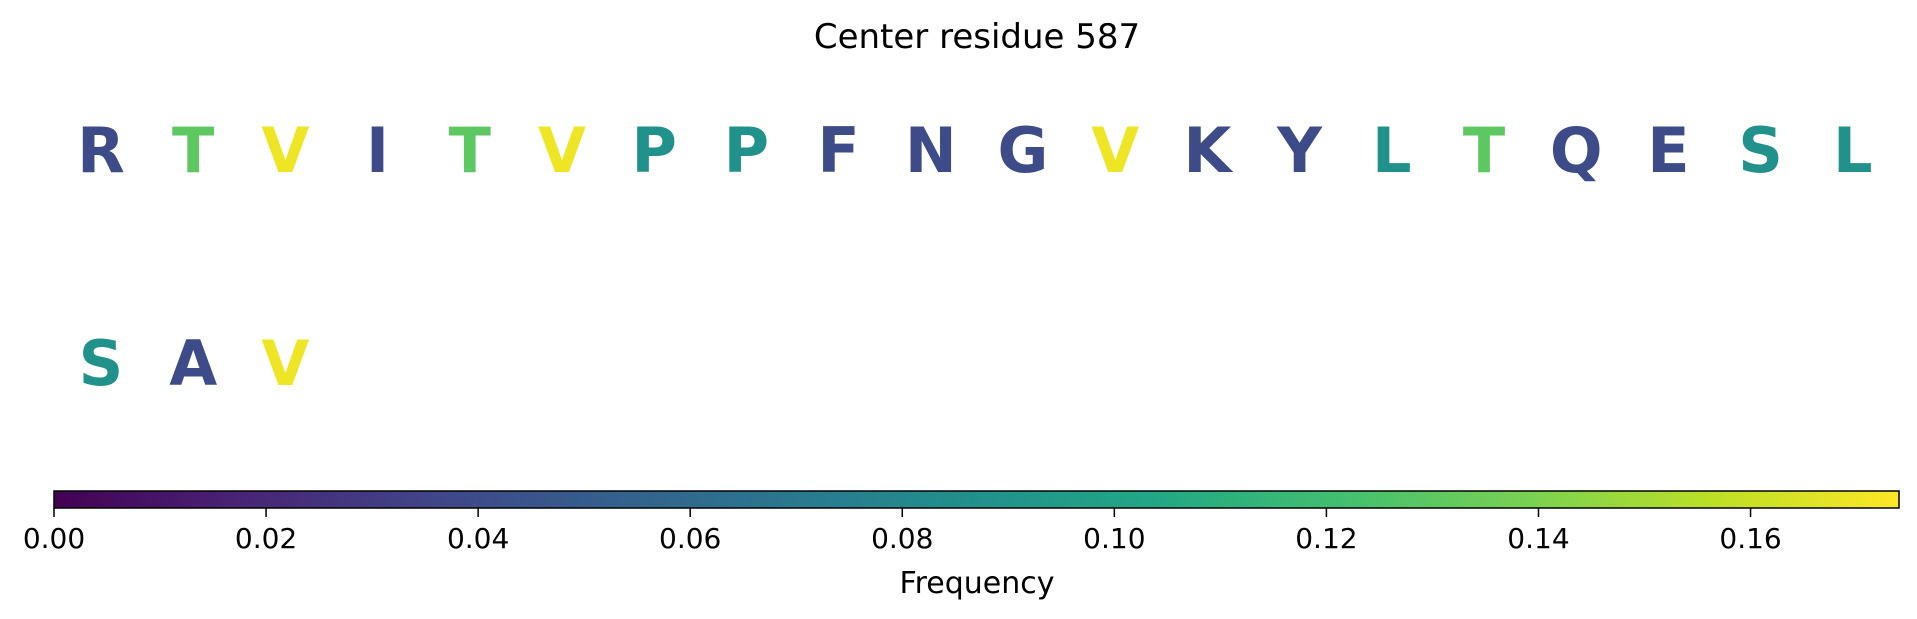 This screenshot has width=1917, height=619. I want to click on colorbar-tick-label: 0.16, so click(1750, 538).